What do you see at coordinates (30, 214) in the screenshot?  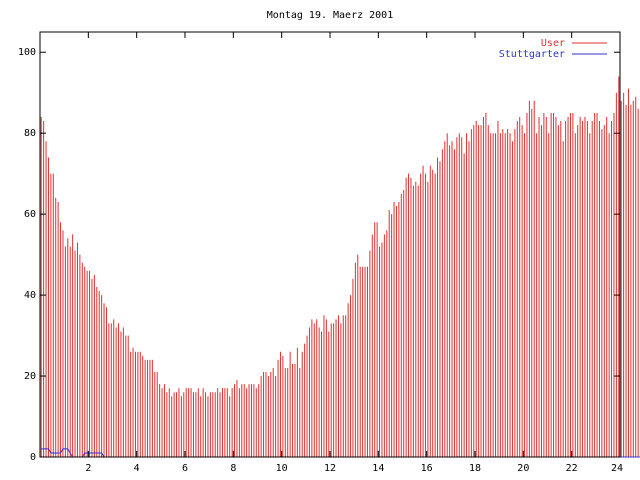 I see `y-tick-label: 60` at bounding box center [30, 214].